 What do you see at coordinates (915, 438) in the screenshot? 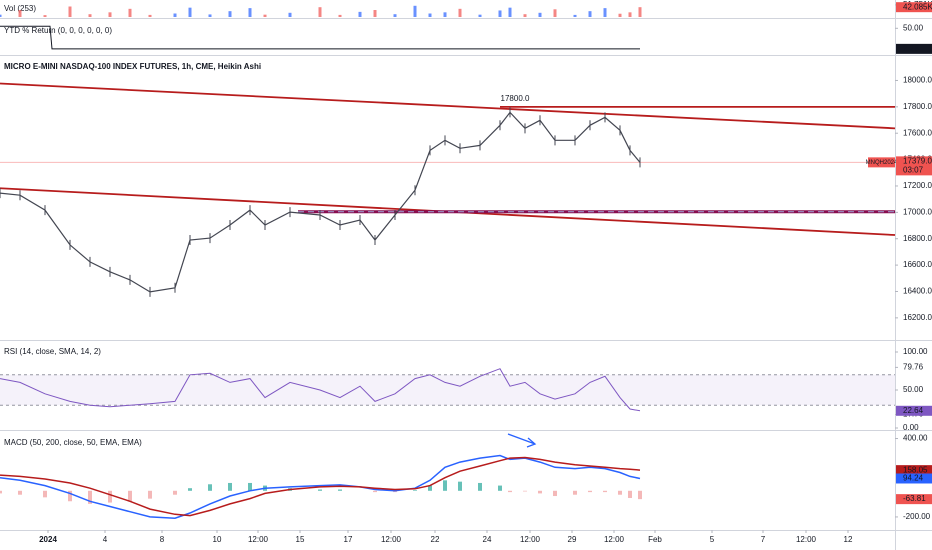
I see `y-tick-label: 400.00` at bounding box center [915, 438].